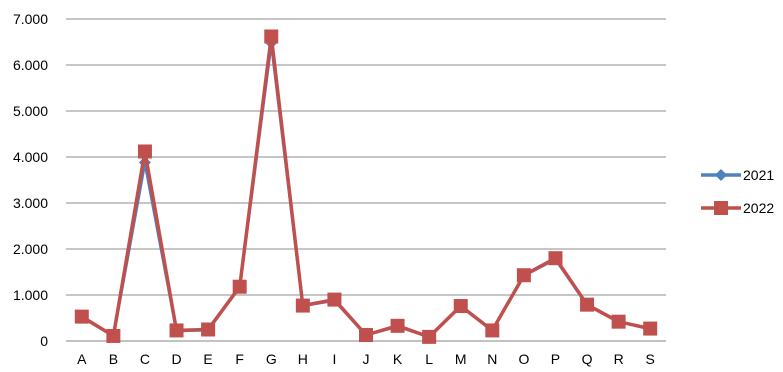 Image resolution: width=783 pixels, height=372 pixels. I want to click on y-tick-label: 5.000, so click(30, 111).